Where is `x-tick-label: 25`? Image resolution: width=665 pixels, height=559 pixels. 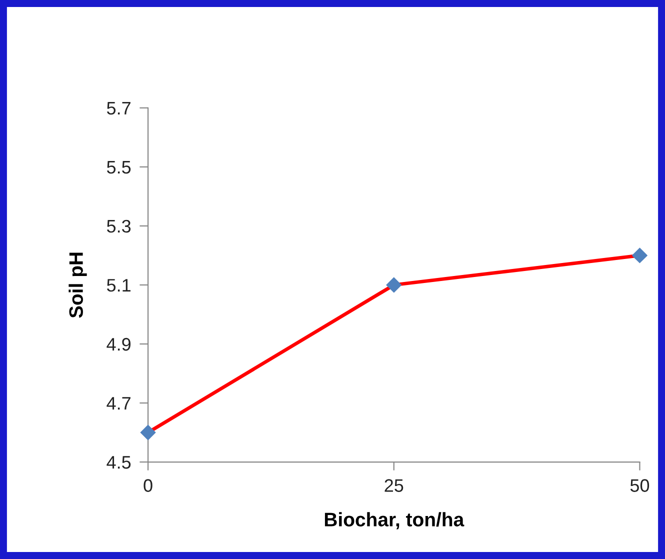
x-tick-label: 25 is located at coordinates (394, 485).